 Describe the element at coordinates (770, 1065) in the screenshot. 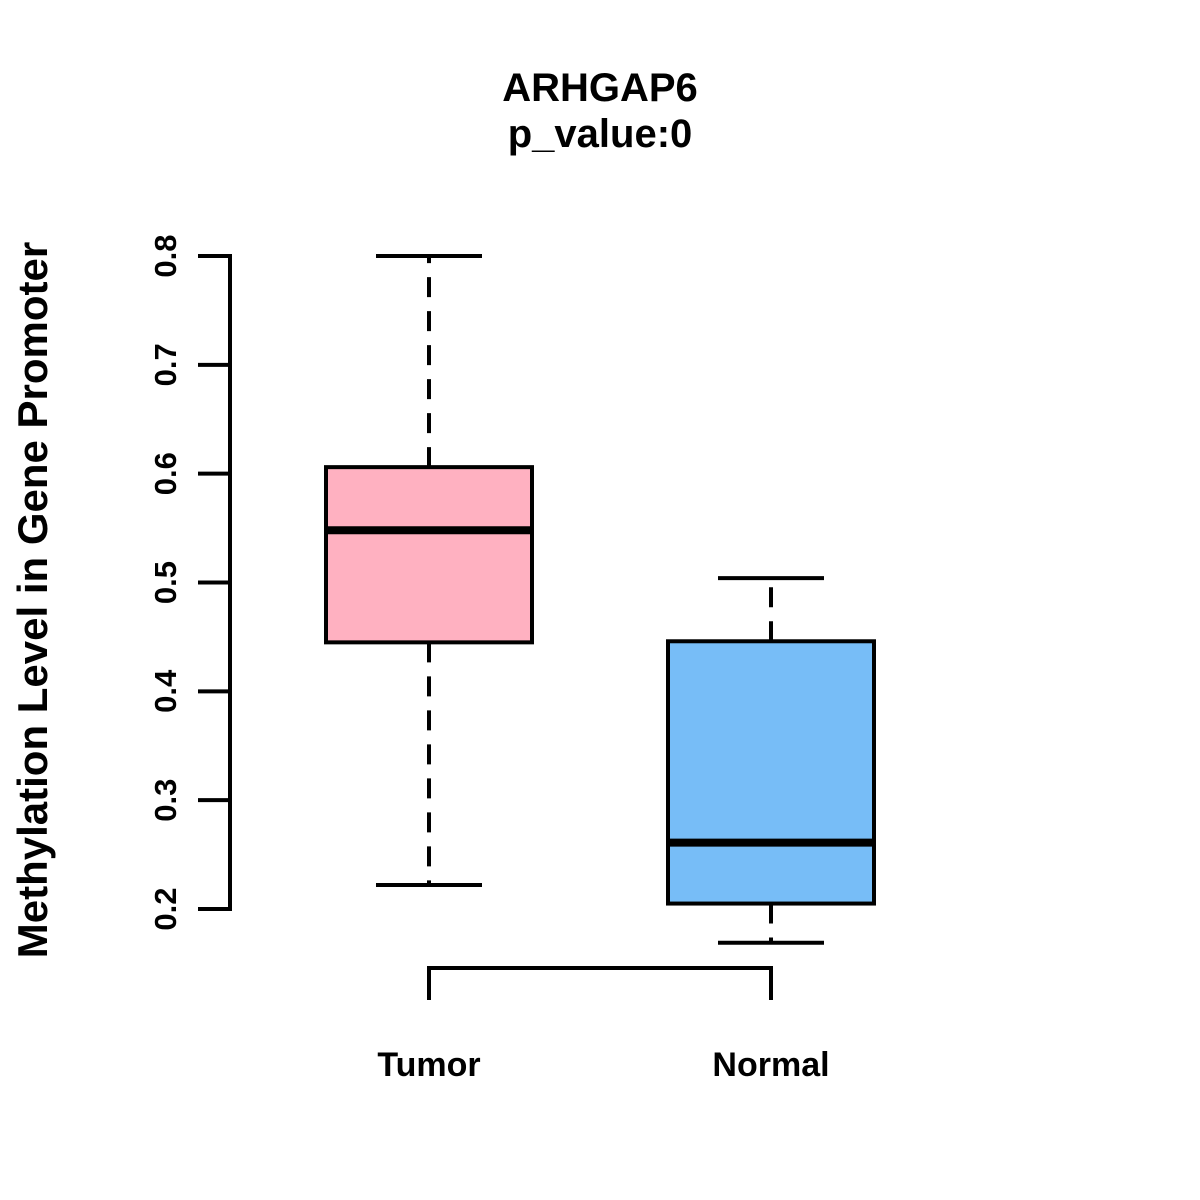

I see `x-category-label-normal: Normal` at that location.